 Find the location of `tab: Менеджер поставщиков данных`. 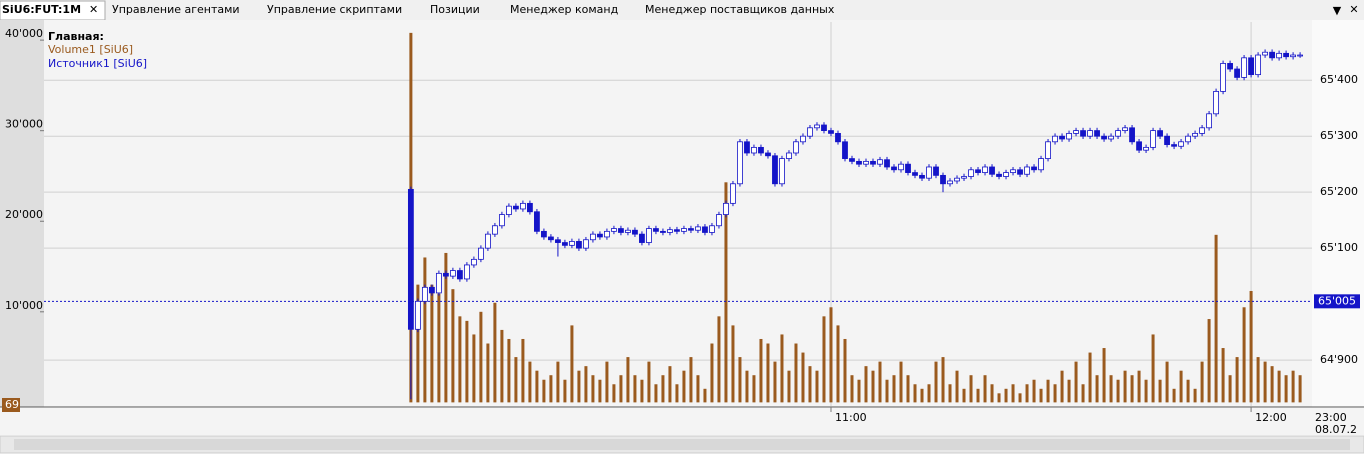

tab: Менеджер поставщиков данных is located at coordinates (740, 9).